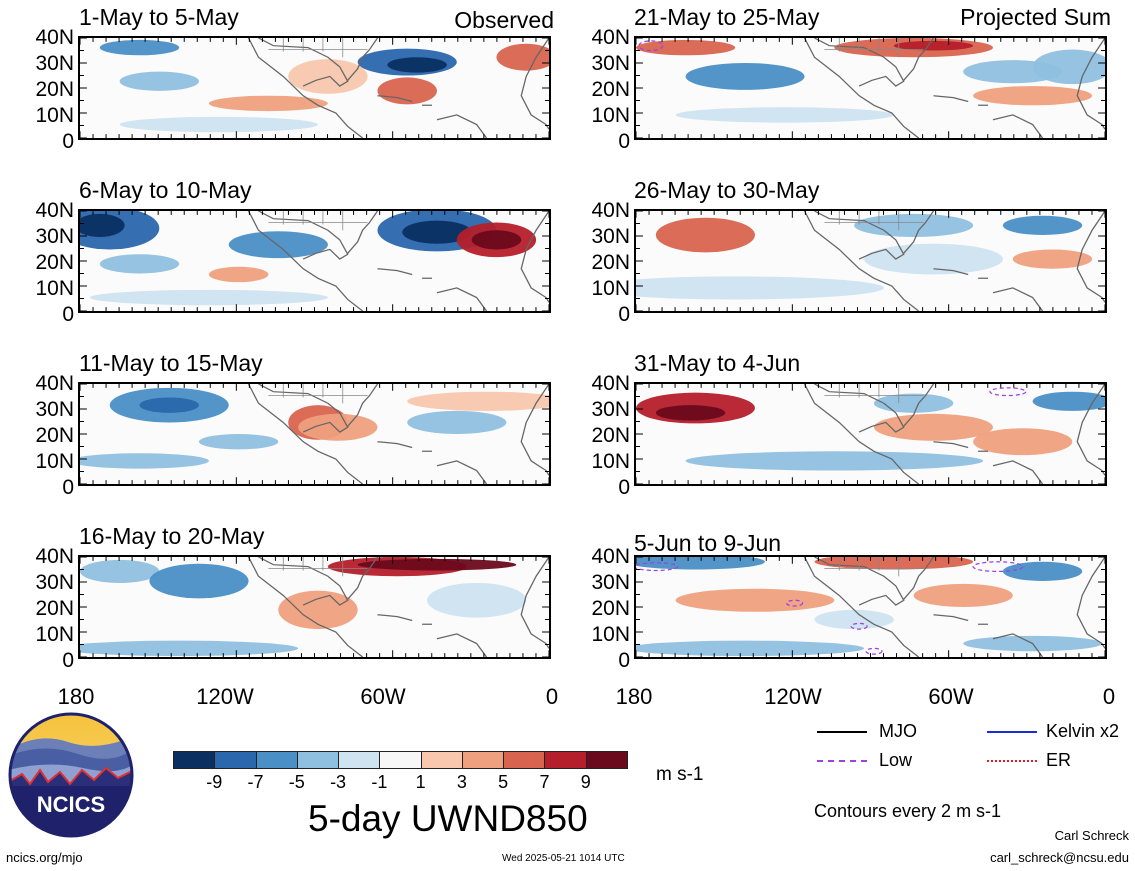 The image size is (1135, 871). Describe the element at coordinates (44, 857) in the screenshot. I see `site-url: ncics.org/mjo` at that location.